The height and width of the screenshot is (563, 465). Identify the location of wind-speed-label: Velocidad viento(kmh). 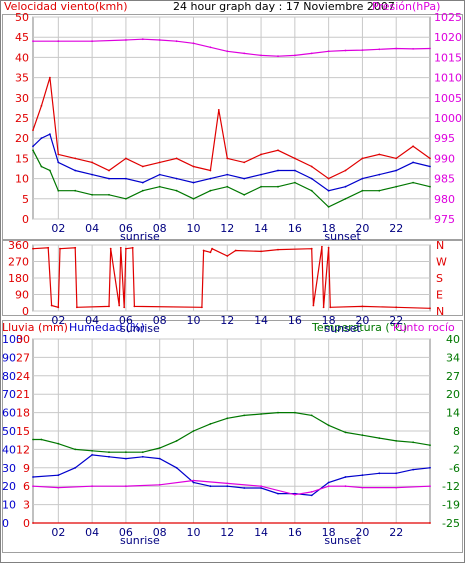
(66, 6).